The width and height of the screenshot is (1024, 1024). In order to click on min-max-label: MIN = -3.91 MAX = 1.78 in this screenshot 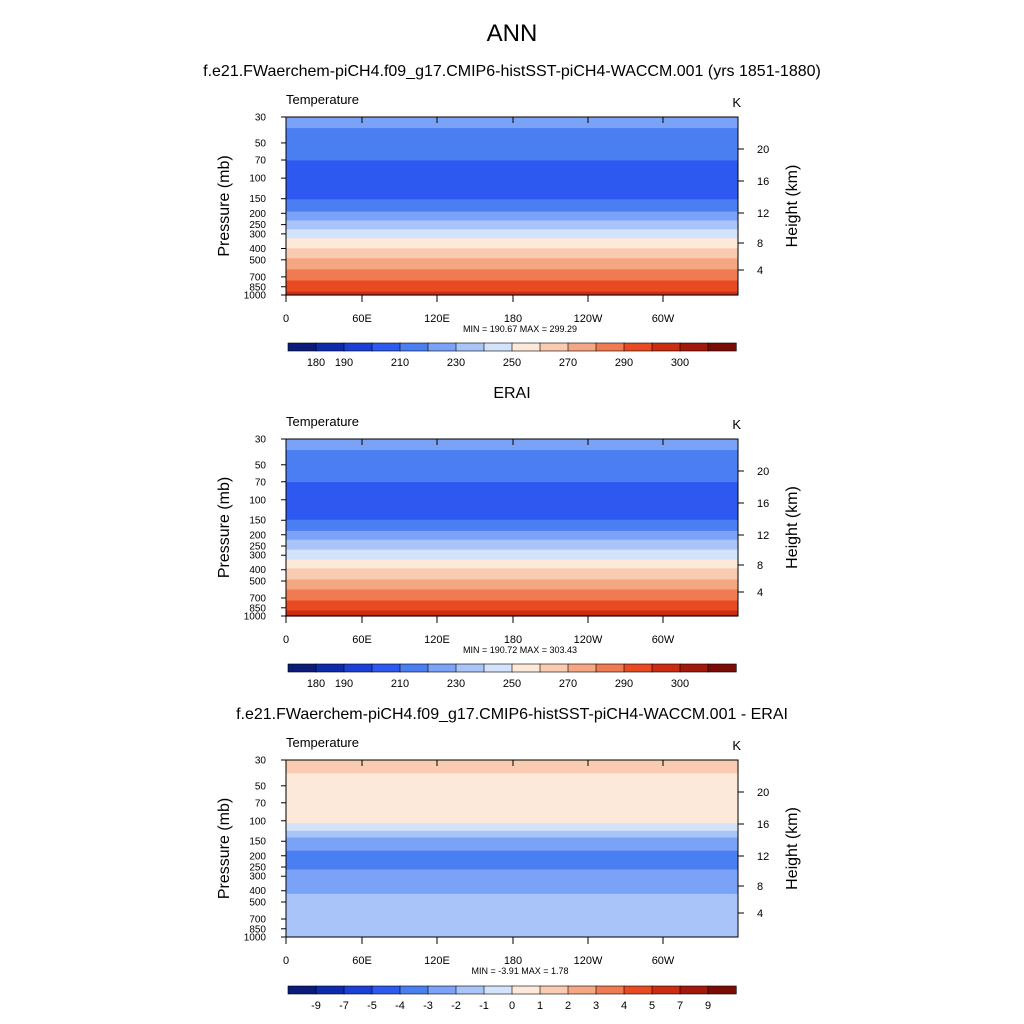, I will do `click(519, 971)`.